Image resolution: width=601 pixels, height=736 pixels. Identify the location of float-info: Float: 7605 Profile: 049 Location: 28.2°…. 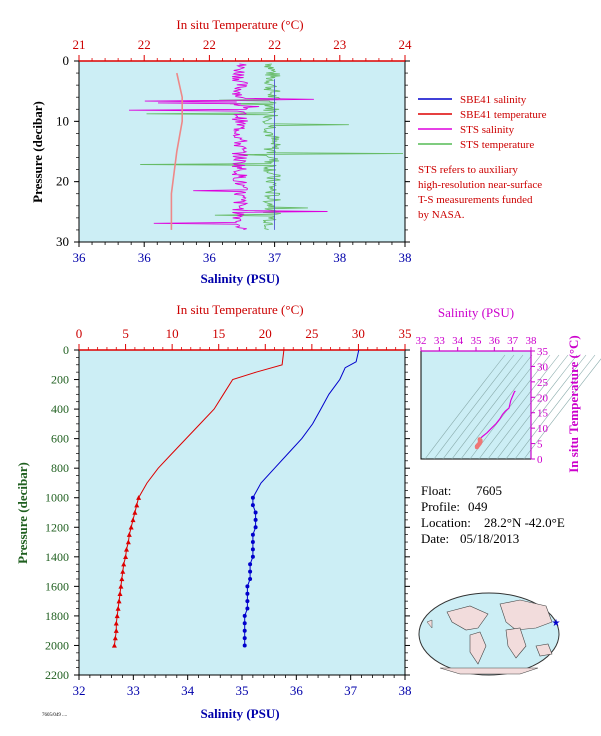
(493, 514).